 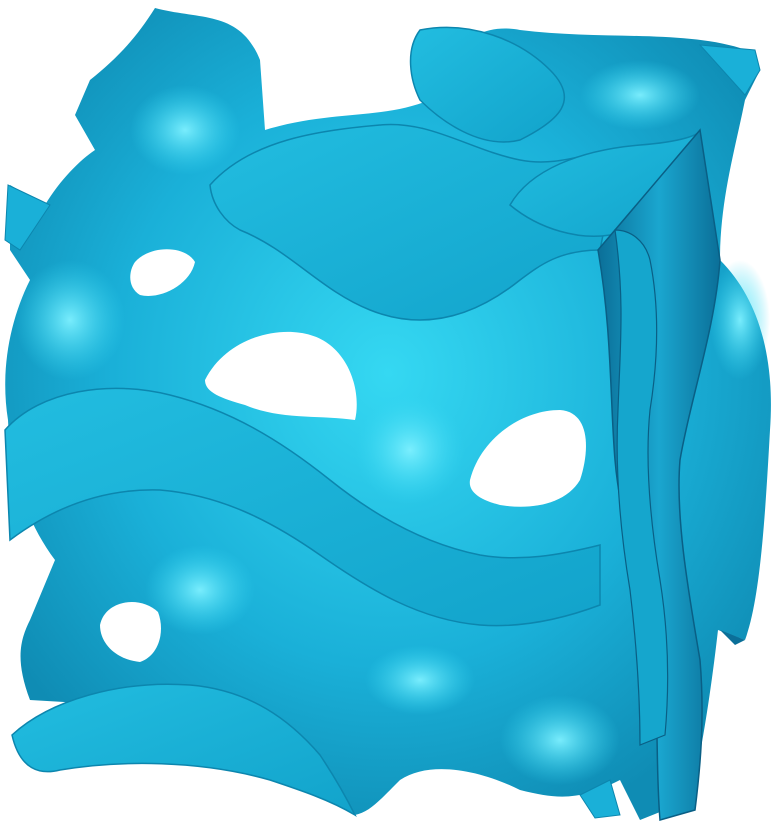 I want to click on hole-lower-left, so click(x=130, y=632).